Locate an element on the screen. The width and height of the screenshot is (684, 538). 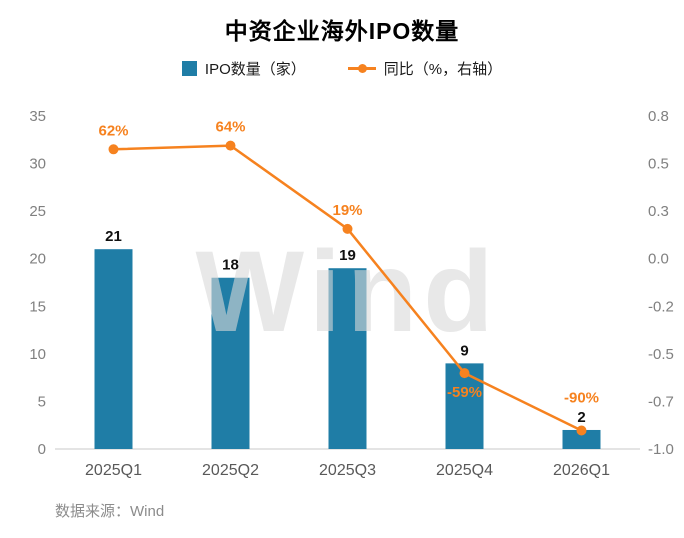
yoy-pct-label: 19% is located at coordinates (347, 210).